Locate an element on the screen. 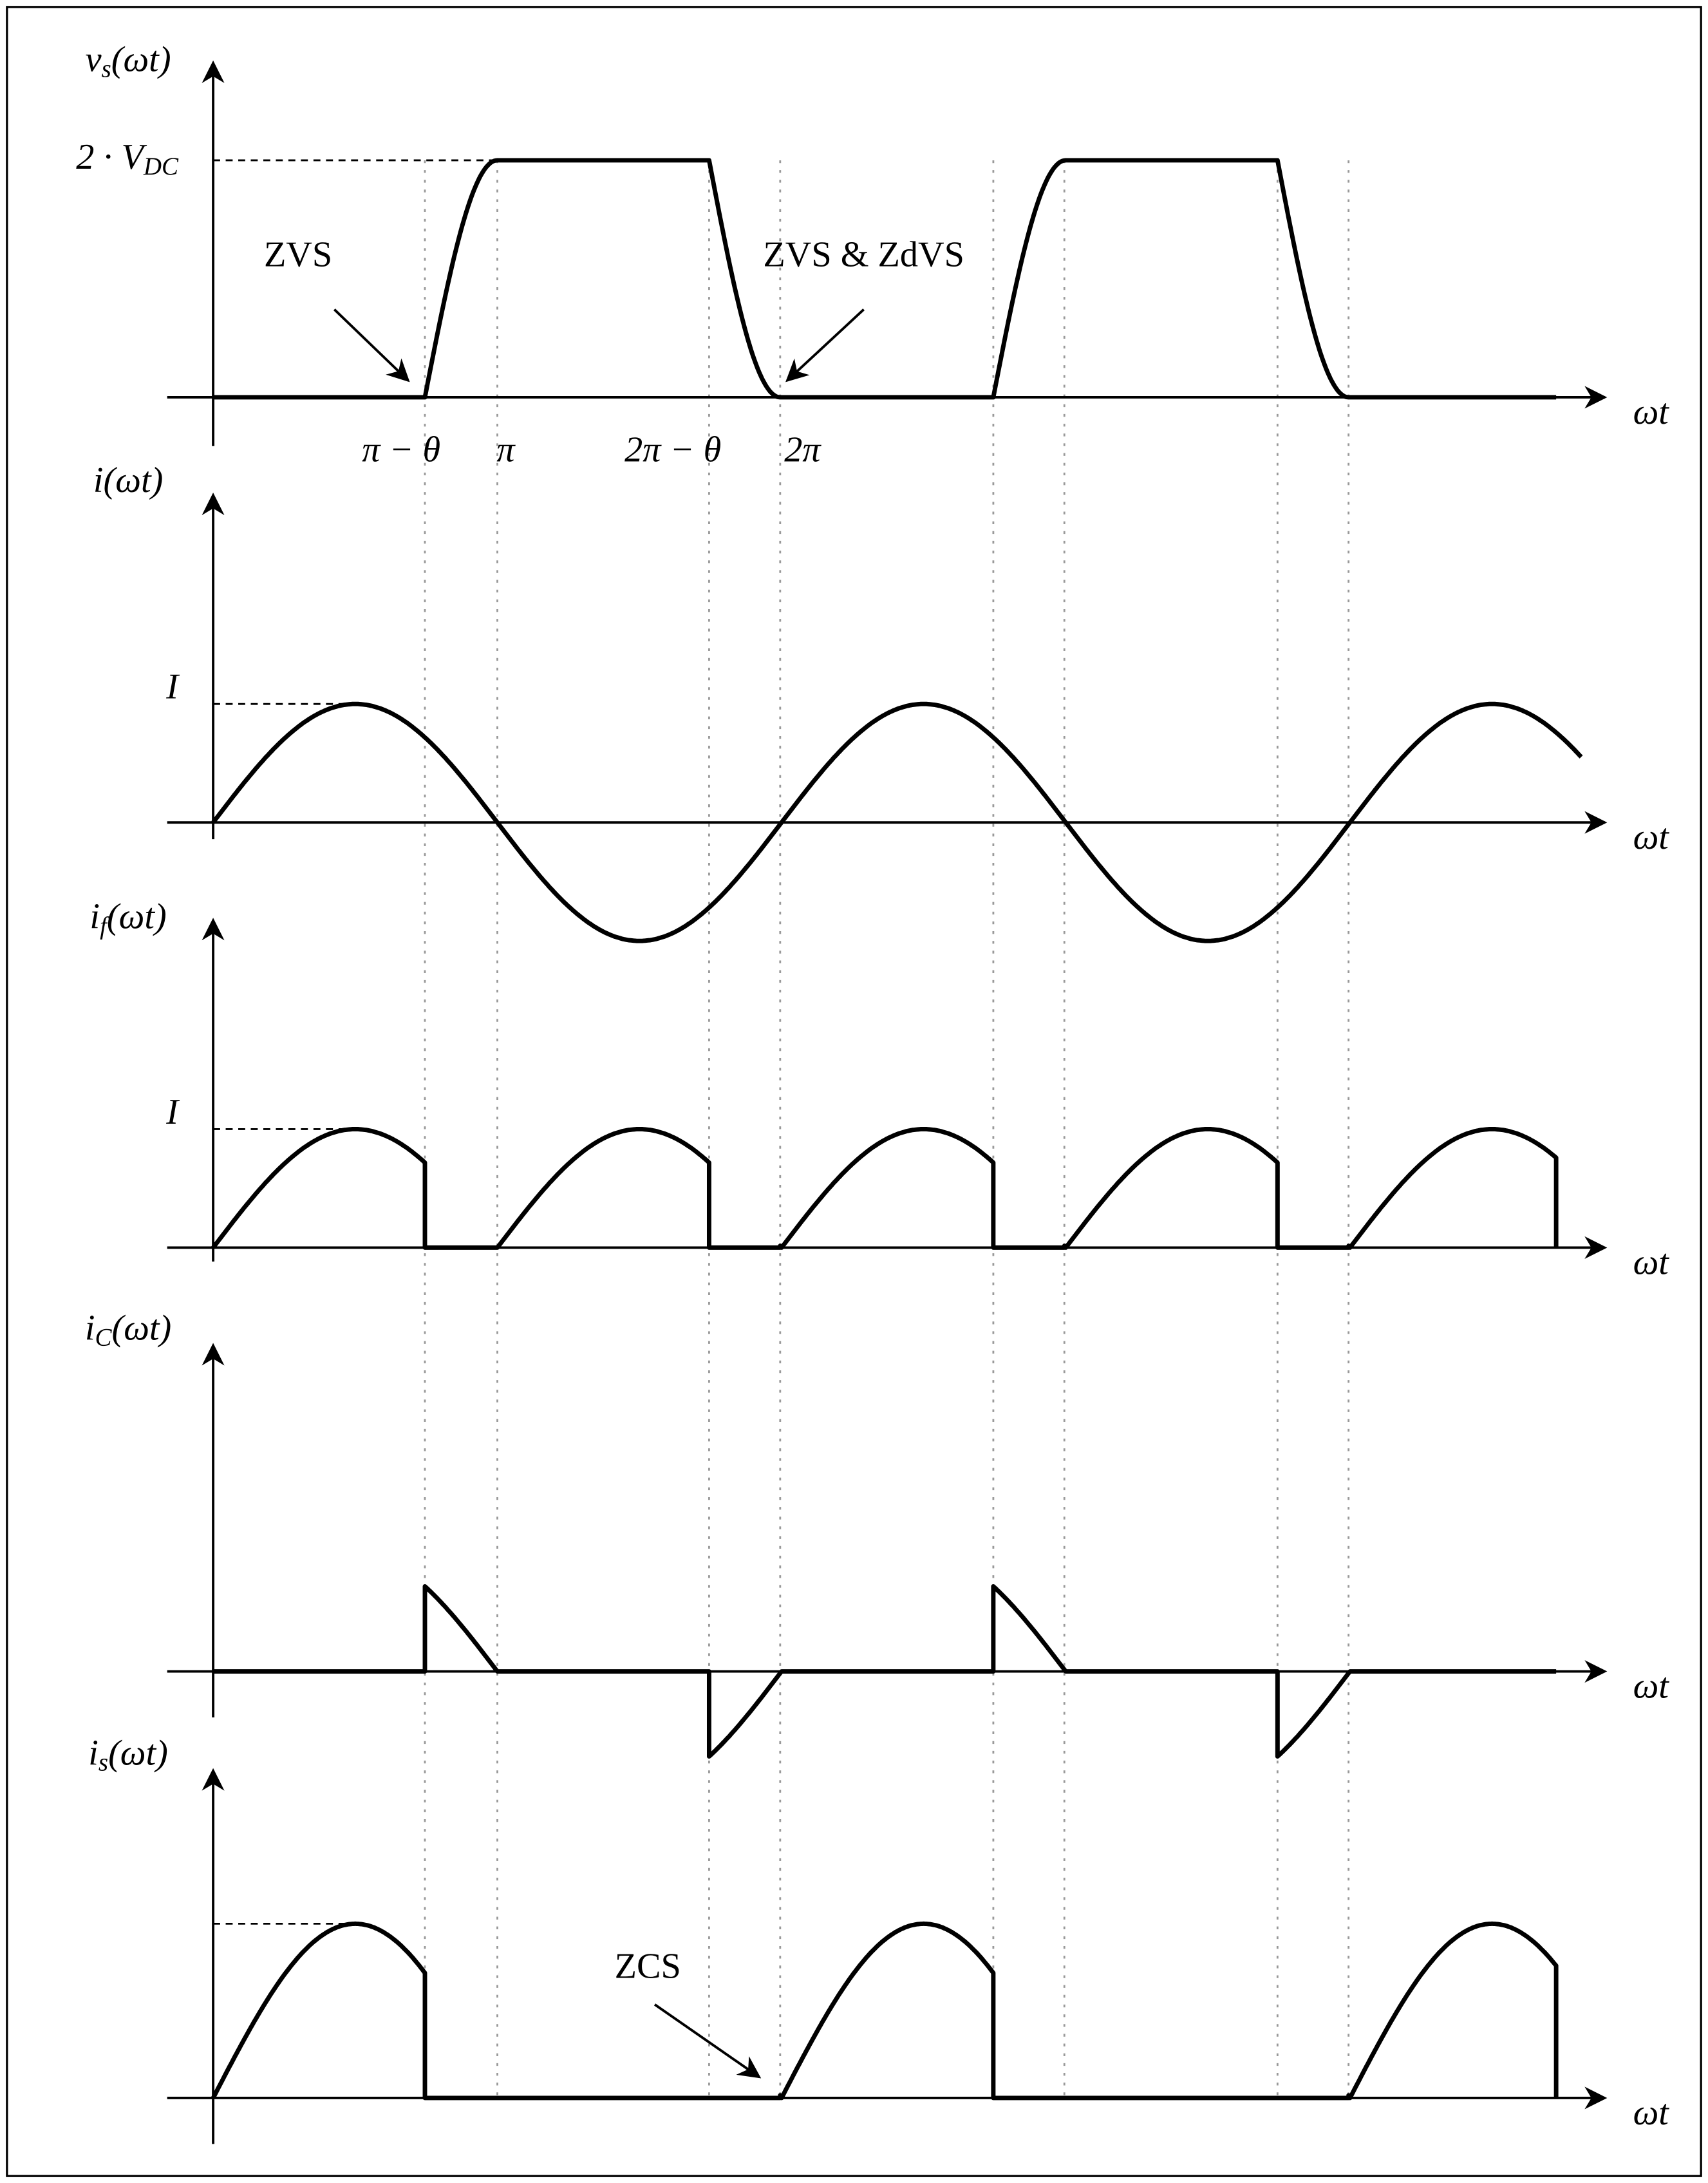 Image resolution: width=1708 pixels, height=2183 pixels. x-tick-label: 2π − θ is located at coordinates (672, 449).